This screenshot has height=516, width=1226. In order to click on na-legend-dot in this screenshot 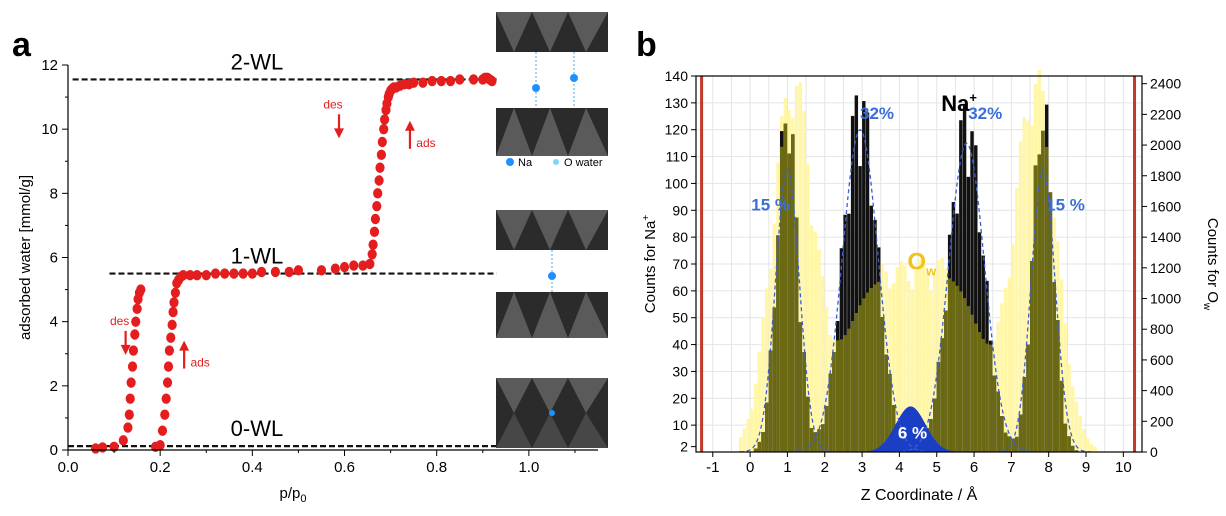, I will do `click(510, 162)`.